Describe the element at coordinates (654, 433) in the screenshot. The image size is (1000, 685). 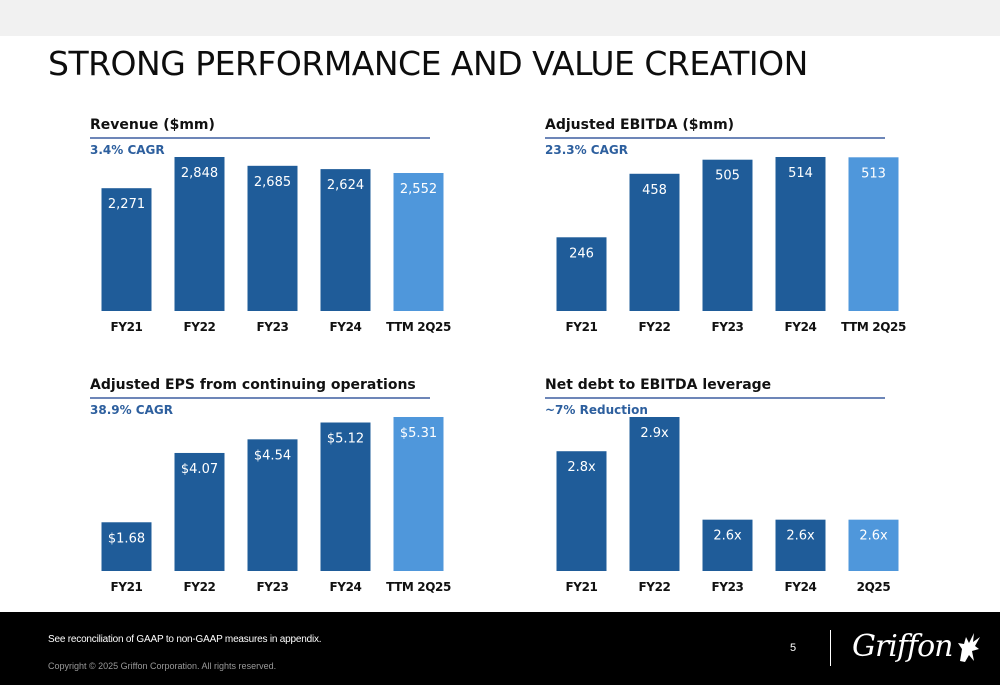
I see `bar-value-label: 2.9x` at that location.